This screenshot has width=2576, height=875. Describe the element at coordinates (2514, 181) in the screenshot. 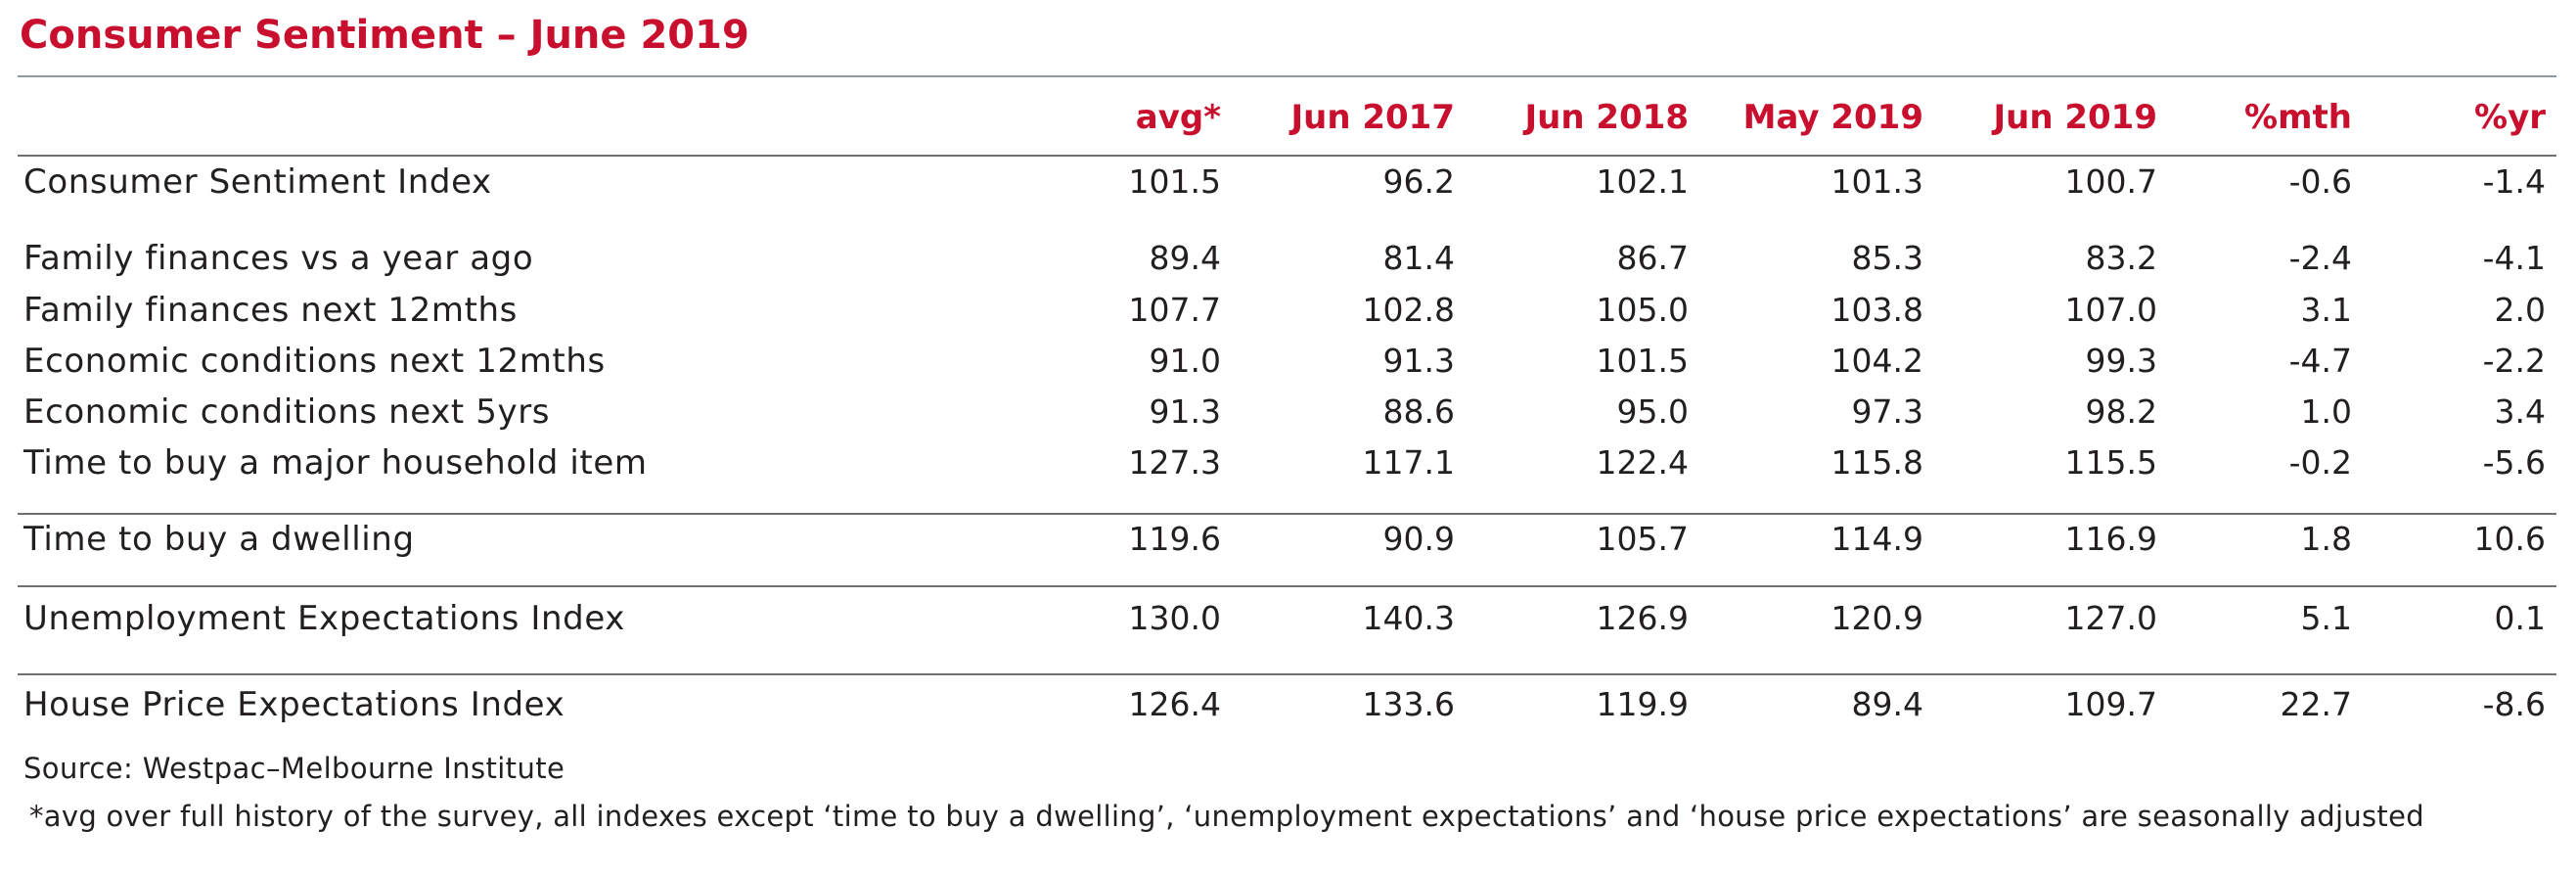

I see `cell-pct-yr: -1.4` at that location.